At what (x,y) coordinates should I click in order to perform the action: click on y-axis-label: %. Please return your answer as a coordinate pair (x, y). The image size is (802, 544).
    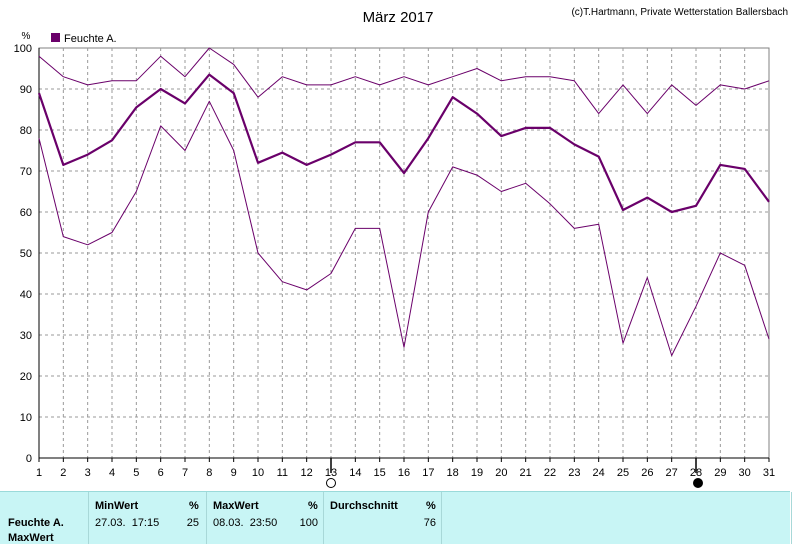
    Looking at the image, I should click on (26, 36).